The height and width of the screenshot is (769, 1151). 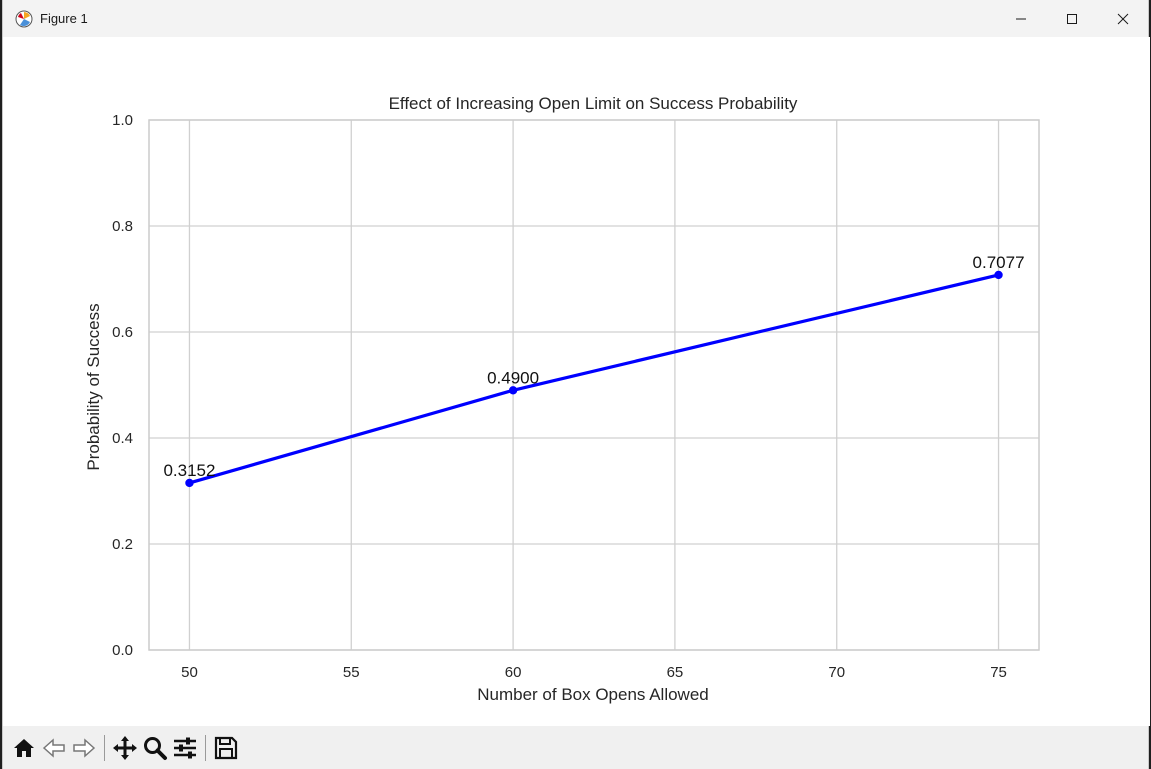 I want to click on maximize-icon, so click(x=1071, y=18).